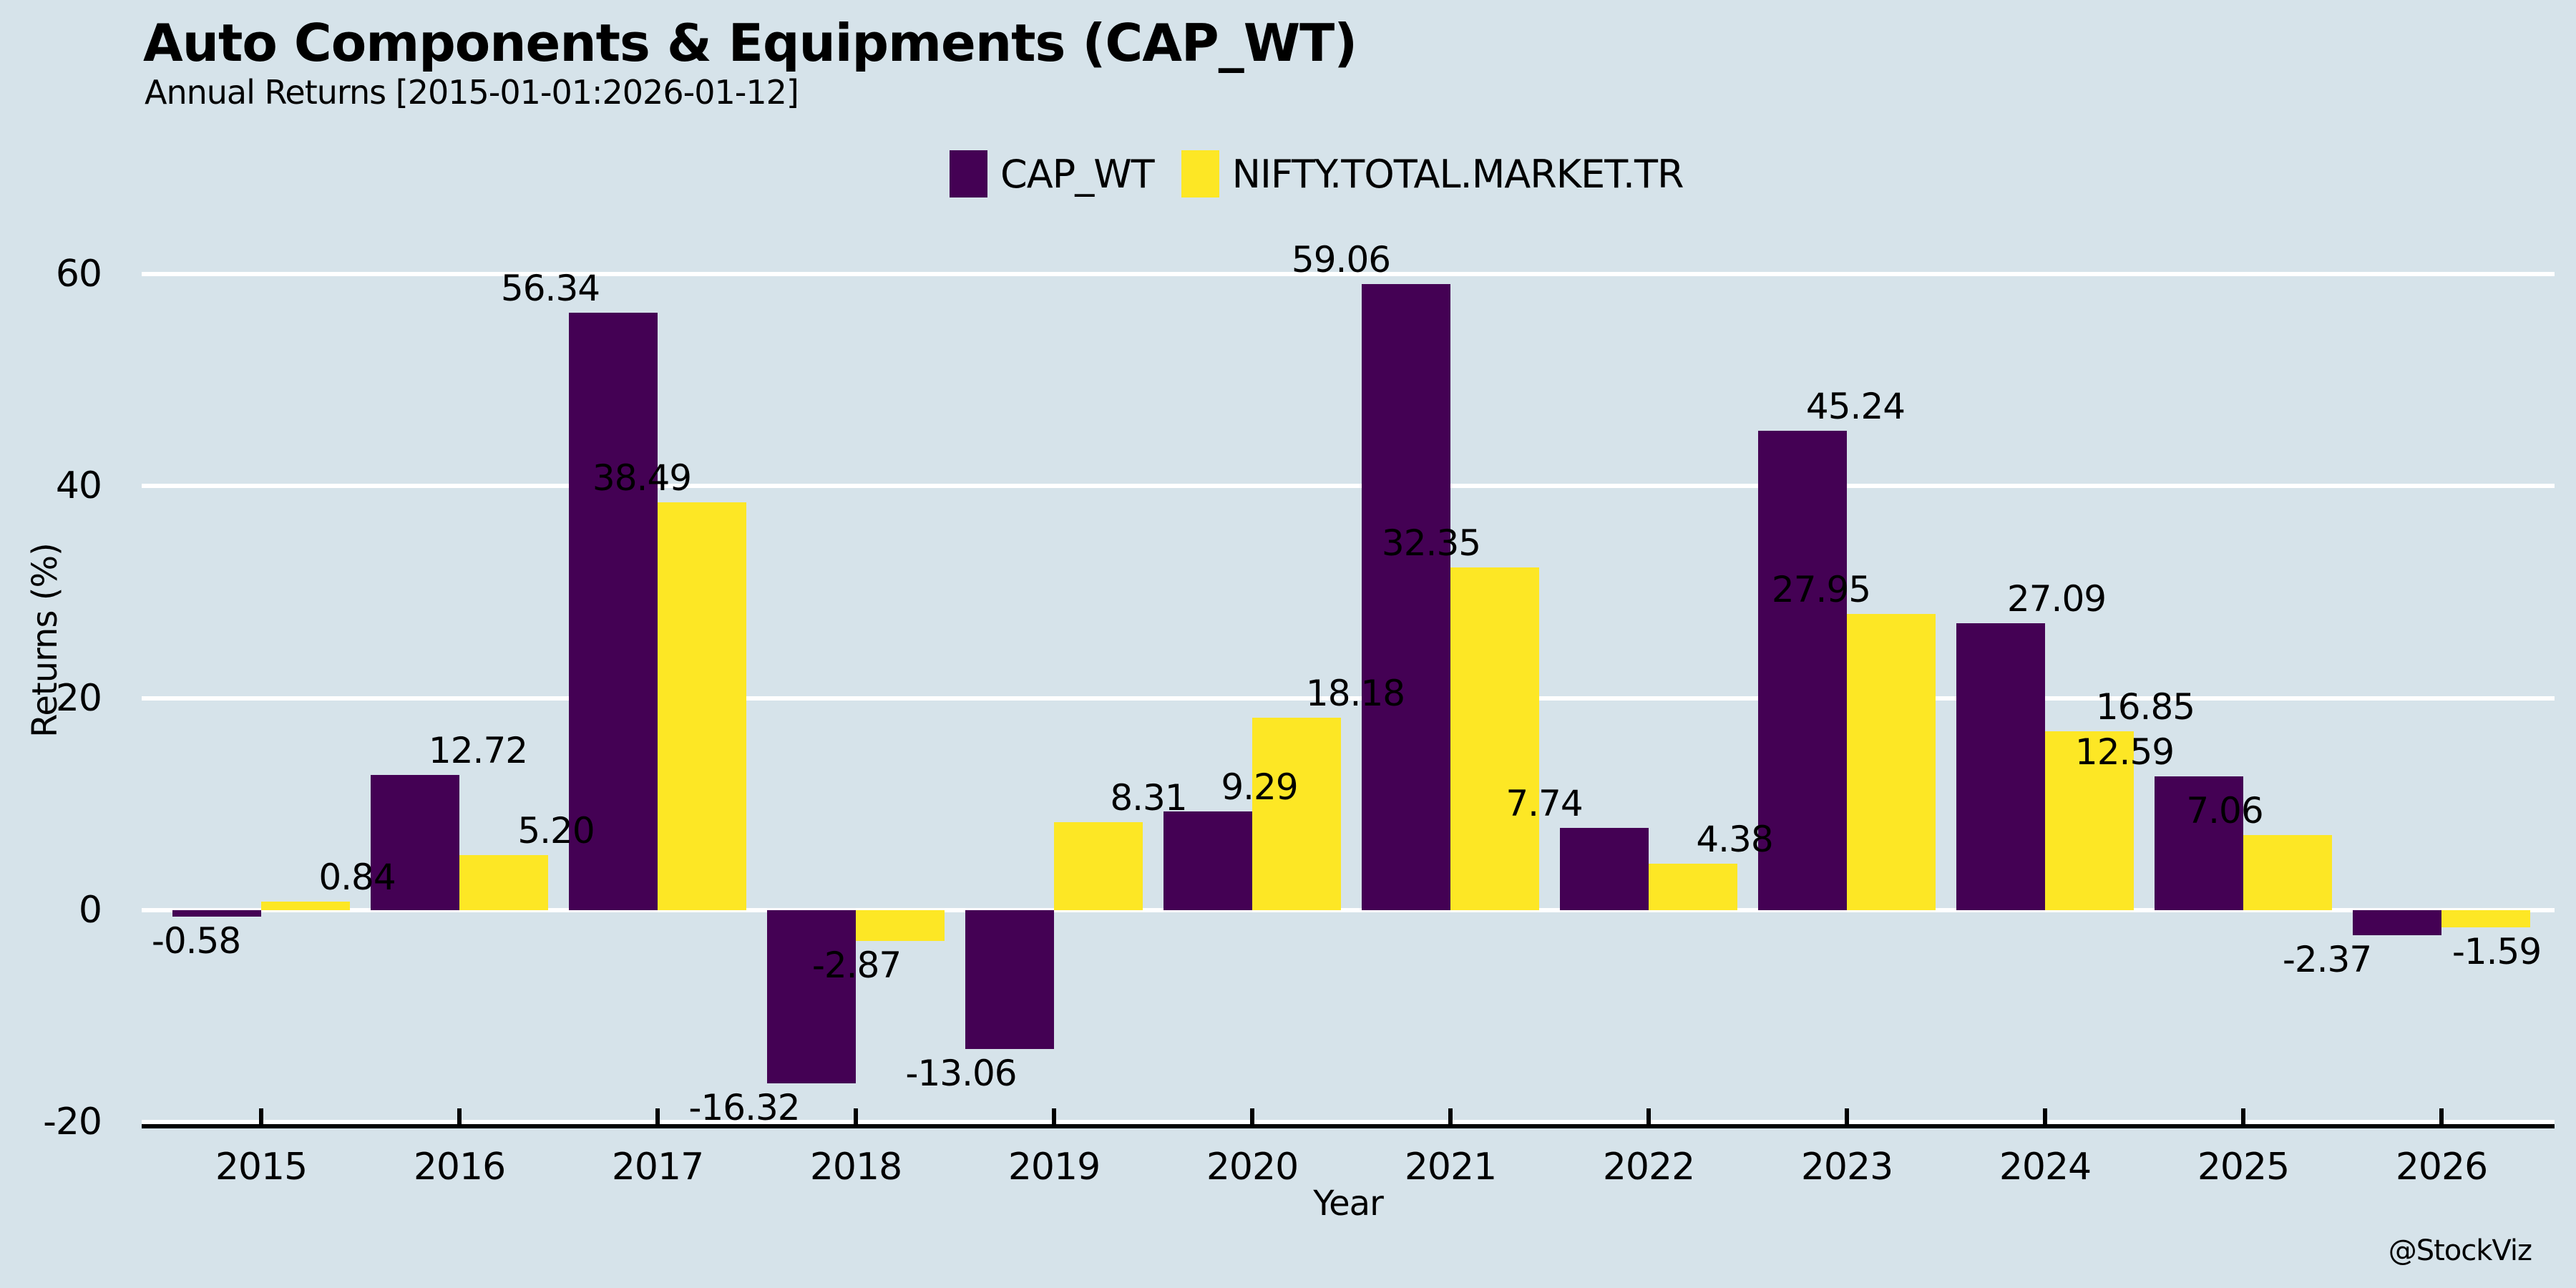 The height and width of the screenshot is (1288, 2576). What do you see at coordinates (1431, 543) in the screenshot?
I see `bar-value-label: 32.35` at bounding box center [1431, 543].